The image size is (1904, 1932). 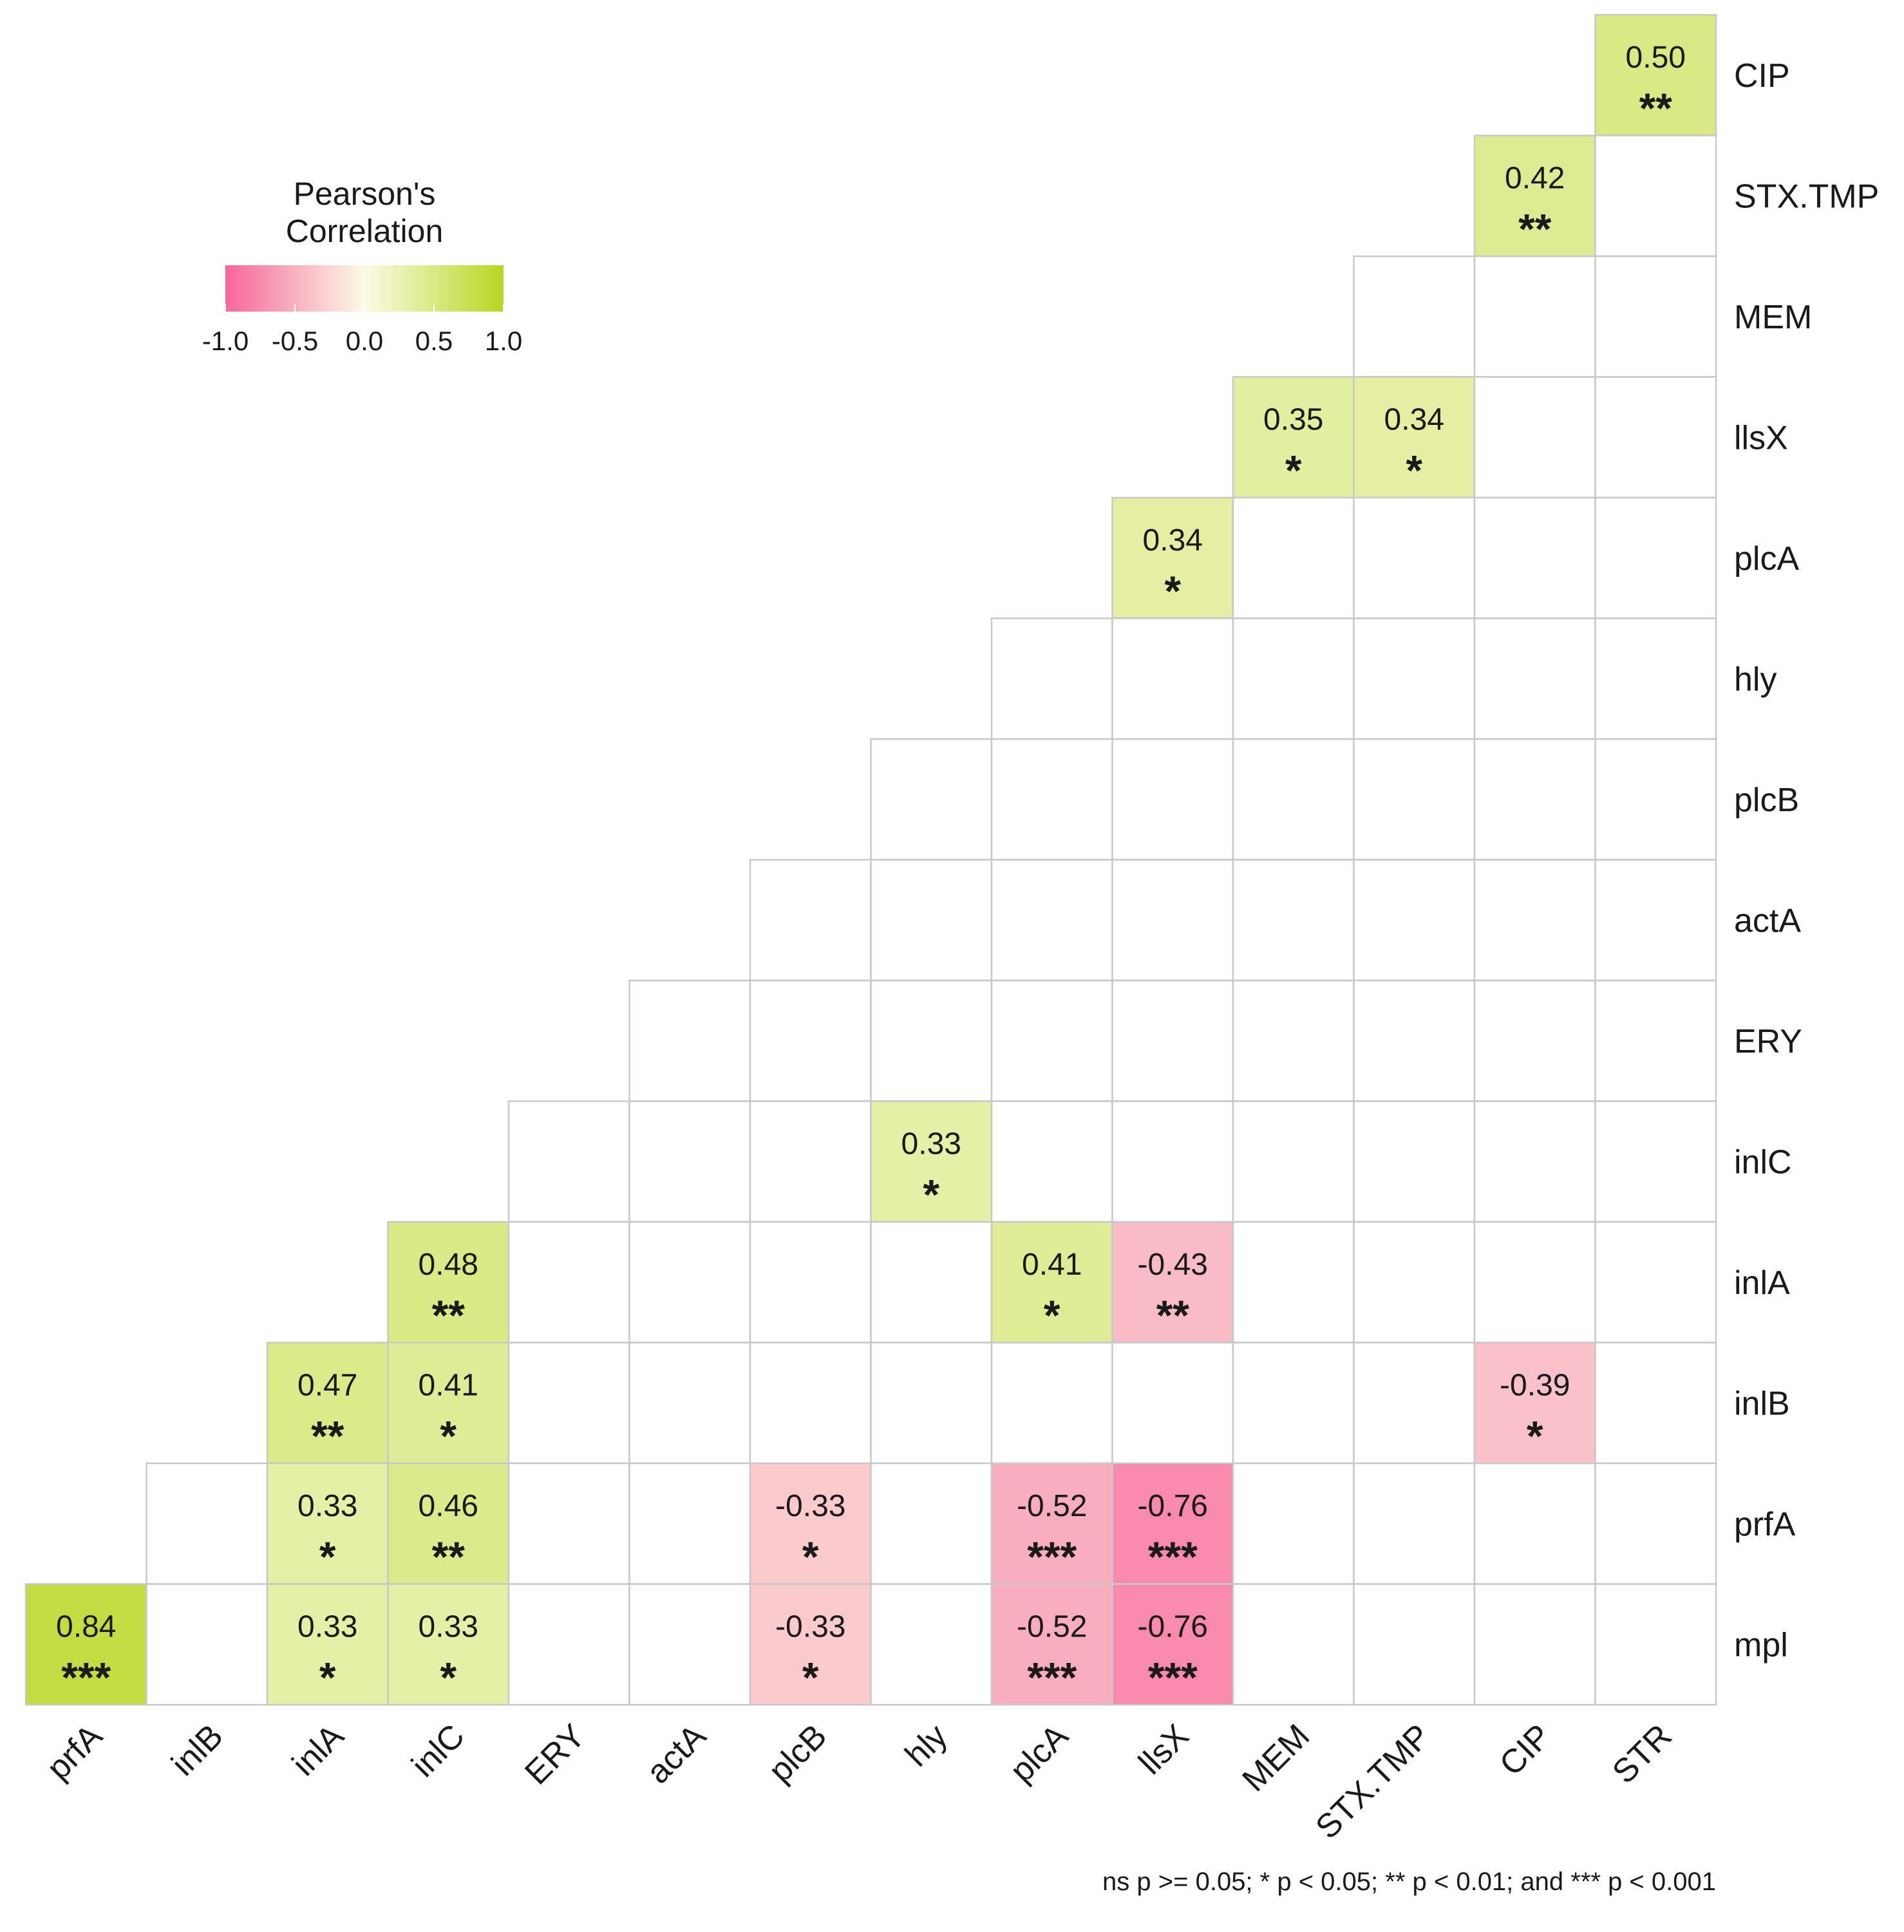 What do you see at coordinates (1655, 75) in the screenshot?
I see `heatmap-cell-CIP-STR` at bounding box center [1655, 75].